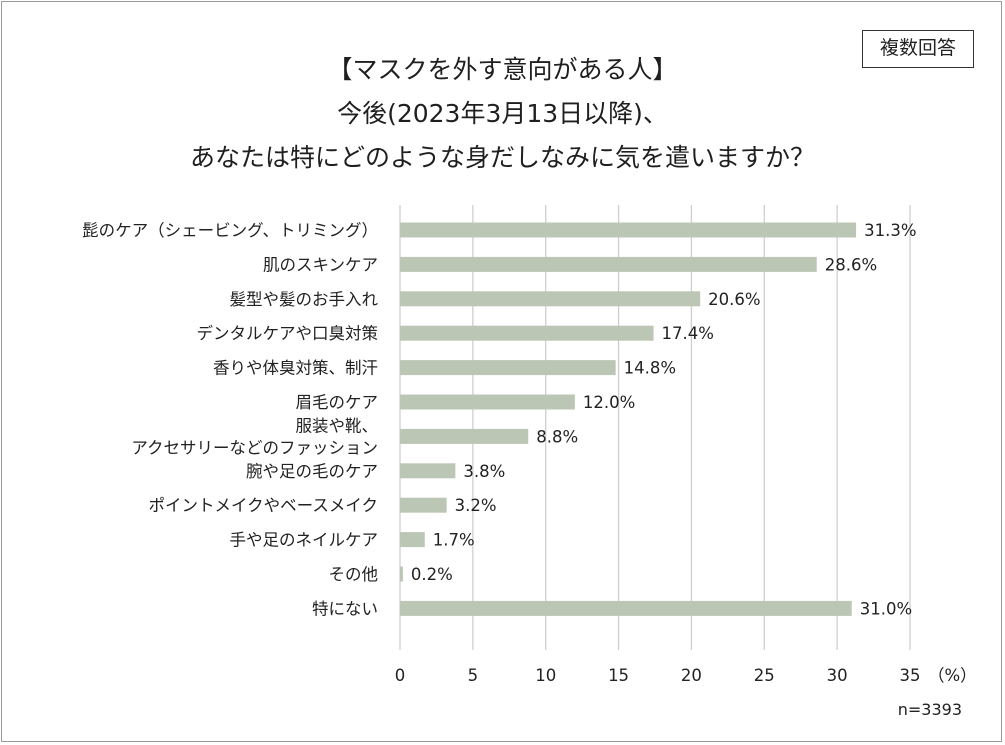  Describe the element at coordinates (691, 675) in the screenshot. I see `x-tick-label: 20` at that location.